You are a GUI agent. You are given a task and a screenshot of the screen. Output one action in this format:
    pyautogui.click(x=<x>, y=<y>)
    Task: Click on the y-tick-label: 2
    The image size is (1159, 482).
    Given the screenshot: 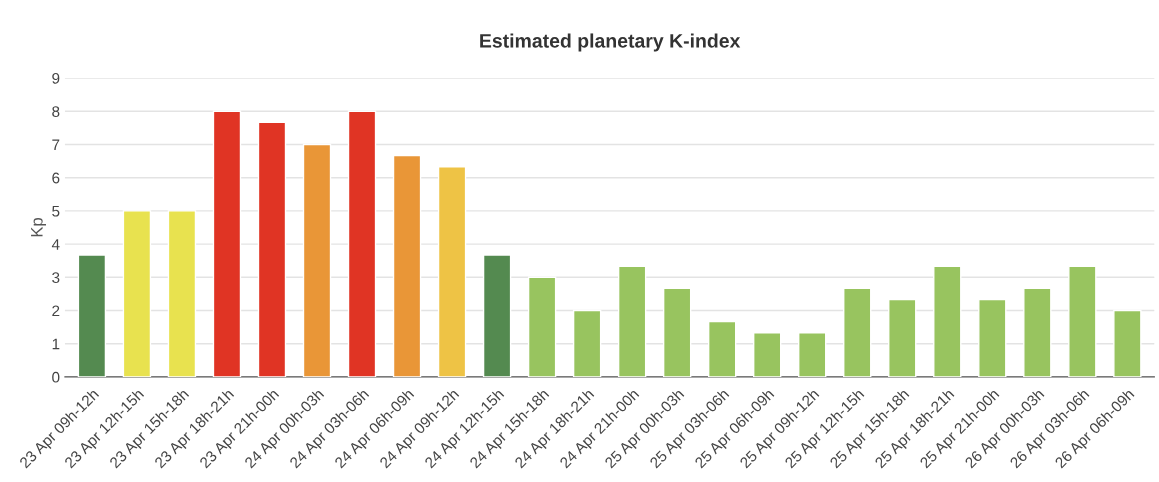 What is the action you would take?
    pyautogui.click(x=56, y=311)
    